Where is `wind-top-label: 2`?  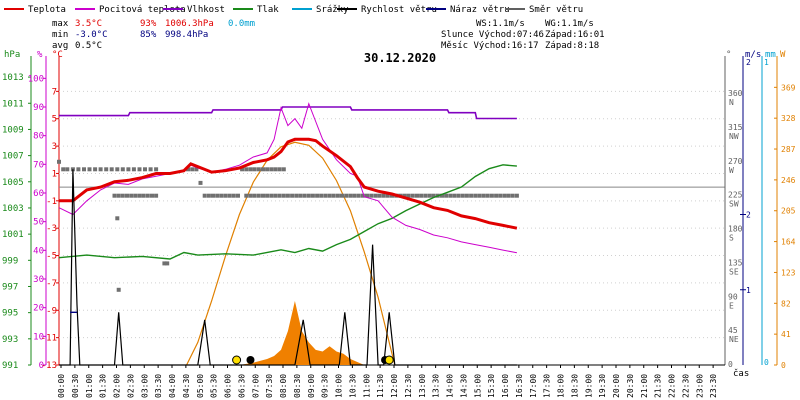 wind-top-label: 2 is located at coordinates (748, 62).